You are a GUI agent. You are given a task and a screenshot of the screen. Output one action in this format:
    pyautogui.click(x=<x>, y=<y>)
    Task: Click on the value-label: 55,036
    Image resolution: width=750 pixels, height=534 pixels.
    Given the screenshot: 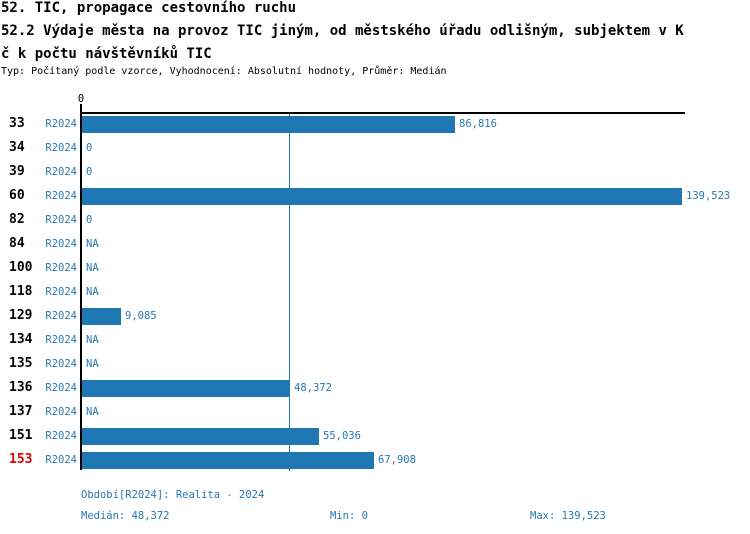 What is the action you would take?
    pyautogui.click(x=342, y=436)
    